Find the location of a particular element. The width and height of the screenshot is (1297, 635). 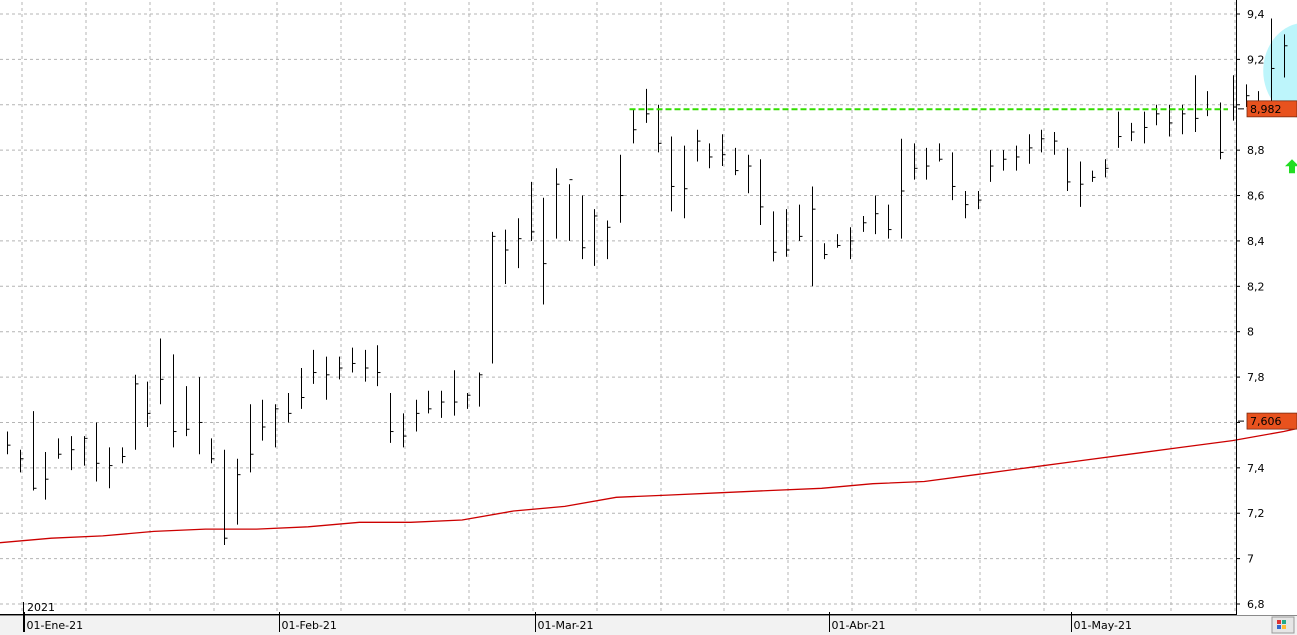

year-label: 2021 is located at coordinates (41, 607).